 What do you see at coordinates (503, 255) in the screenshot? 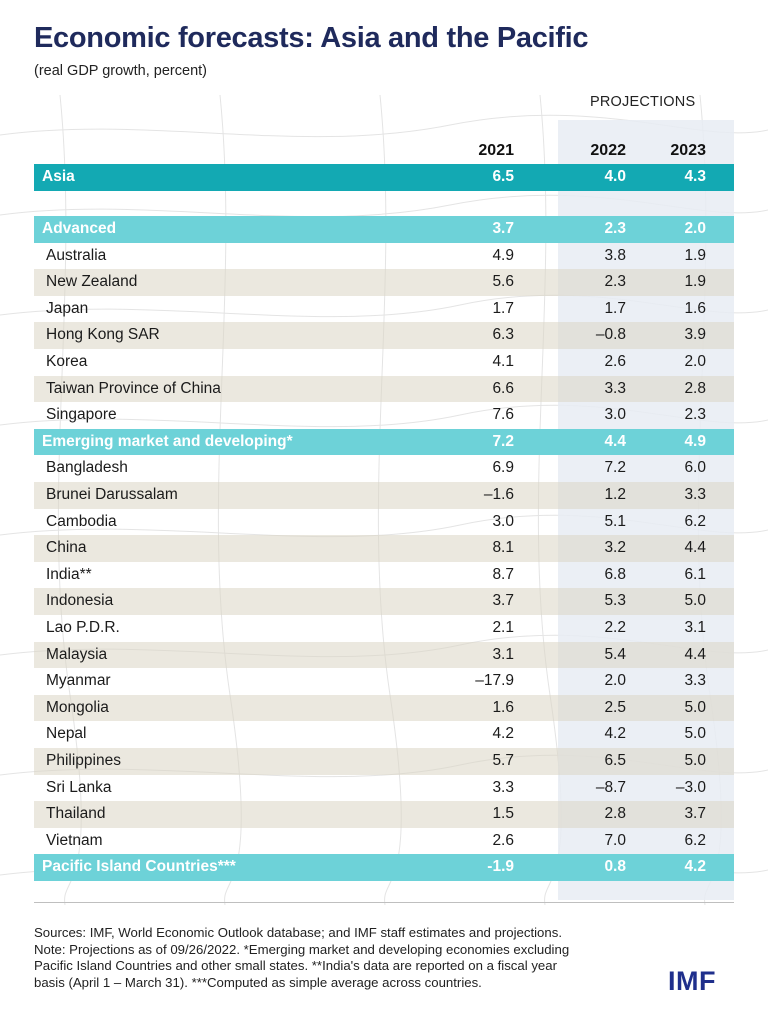
I see `cell-value-2021: 4.9` at bounding box center [503, 255].